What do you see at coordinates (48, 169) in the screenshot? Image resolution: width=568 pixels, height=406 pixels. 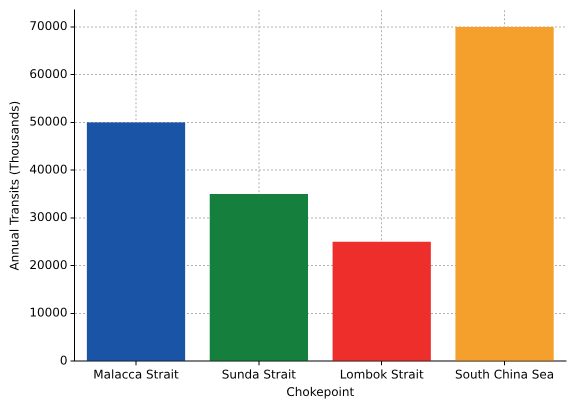 I see `y-tick-label: 40000` at bounding box center [48, 169].